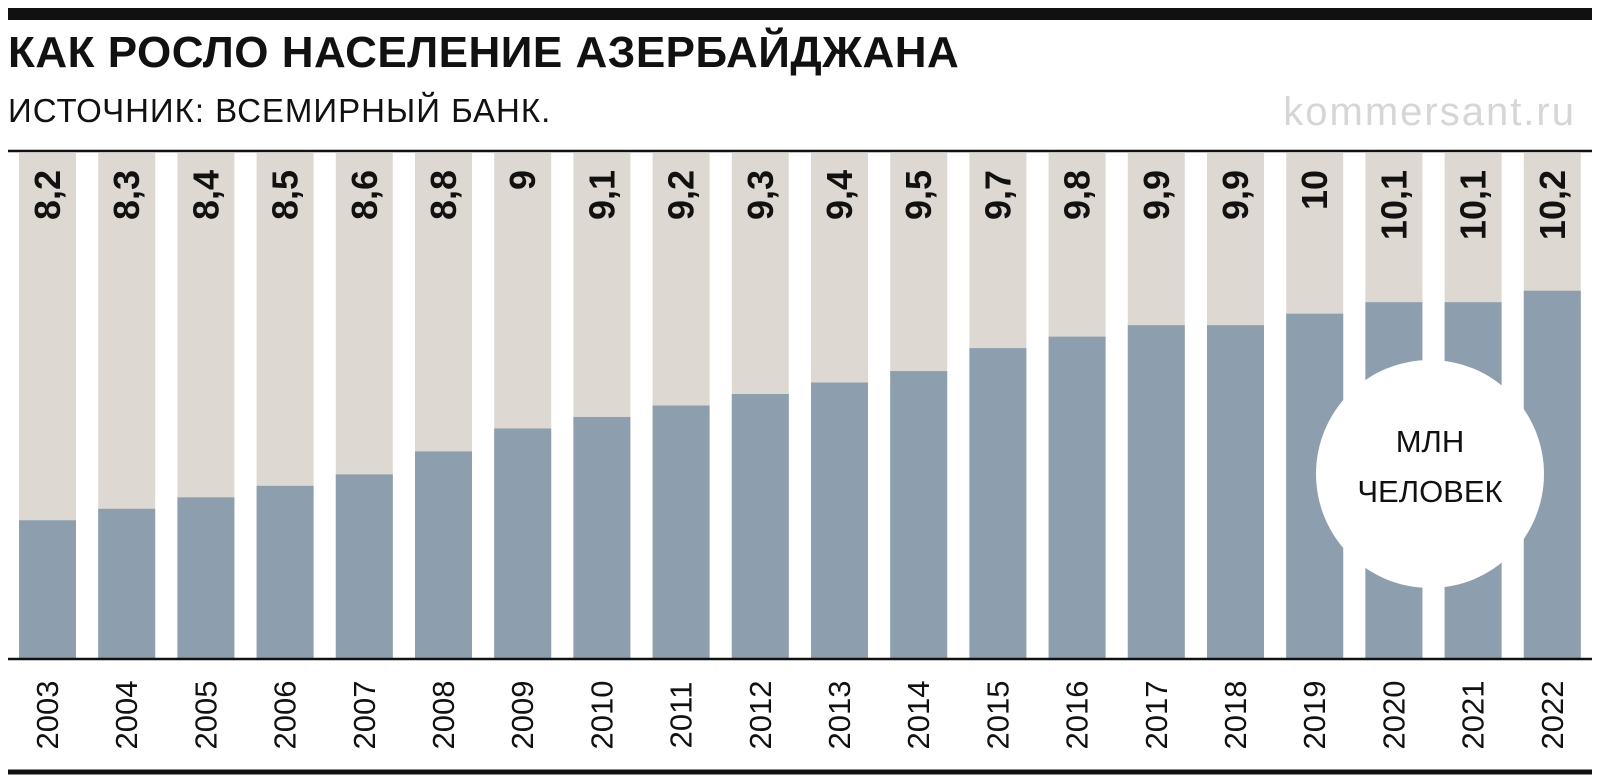 The width and height of the screenshot is (1600, 783). I want to click on chart-source: ИСТОЧНИК: ВСЕМИРНЫЙ БАНК., so click(280, 110).